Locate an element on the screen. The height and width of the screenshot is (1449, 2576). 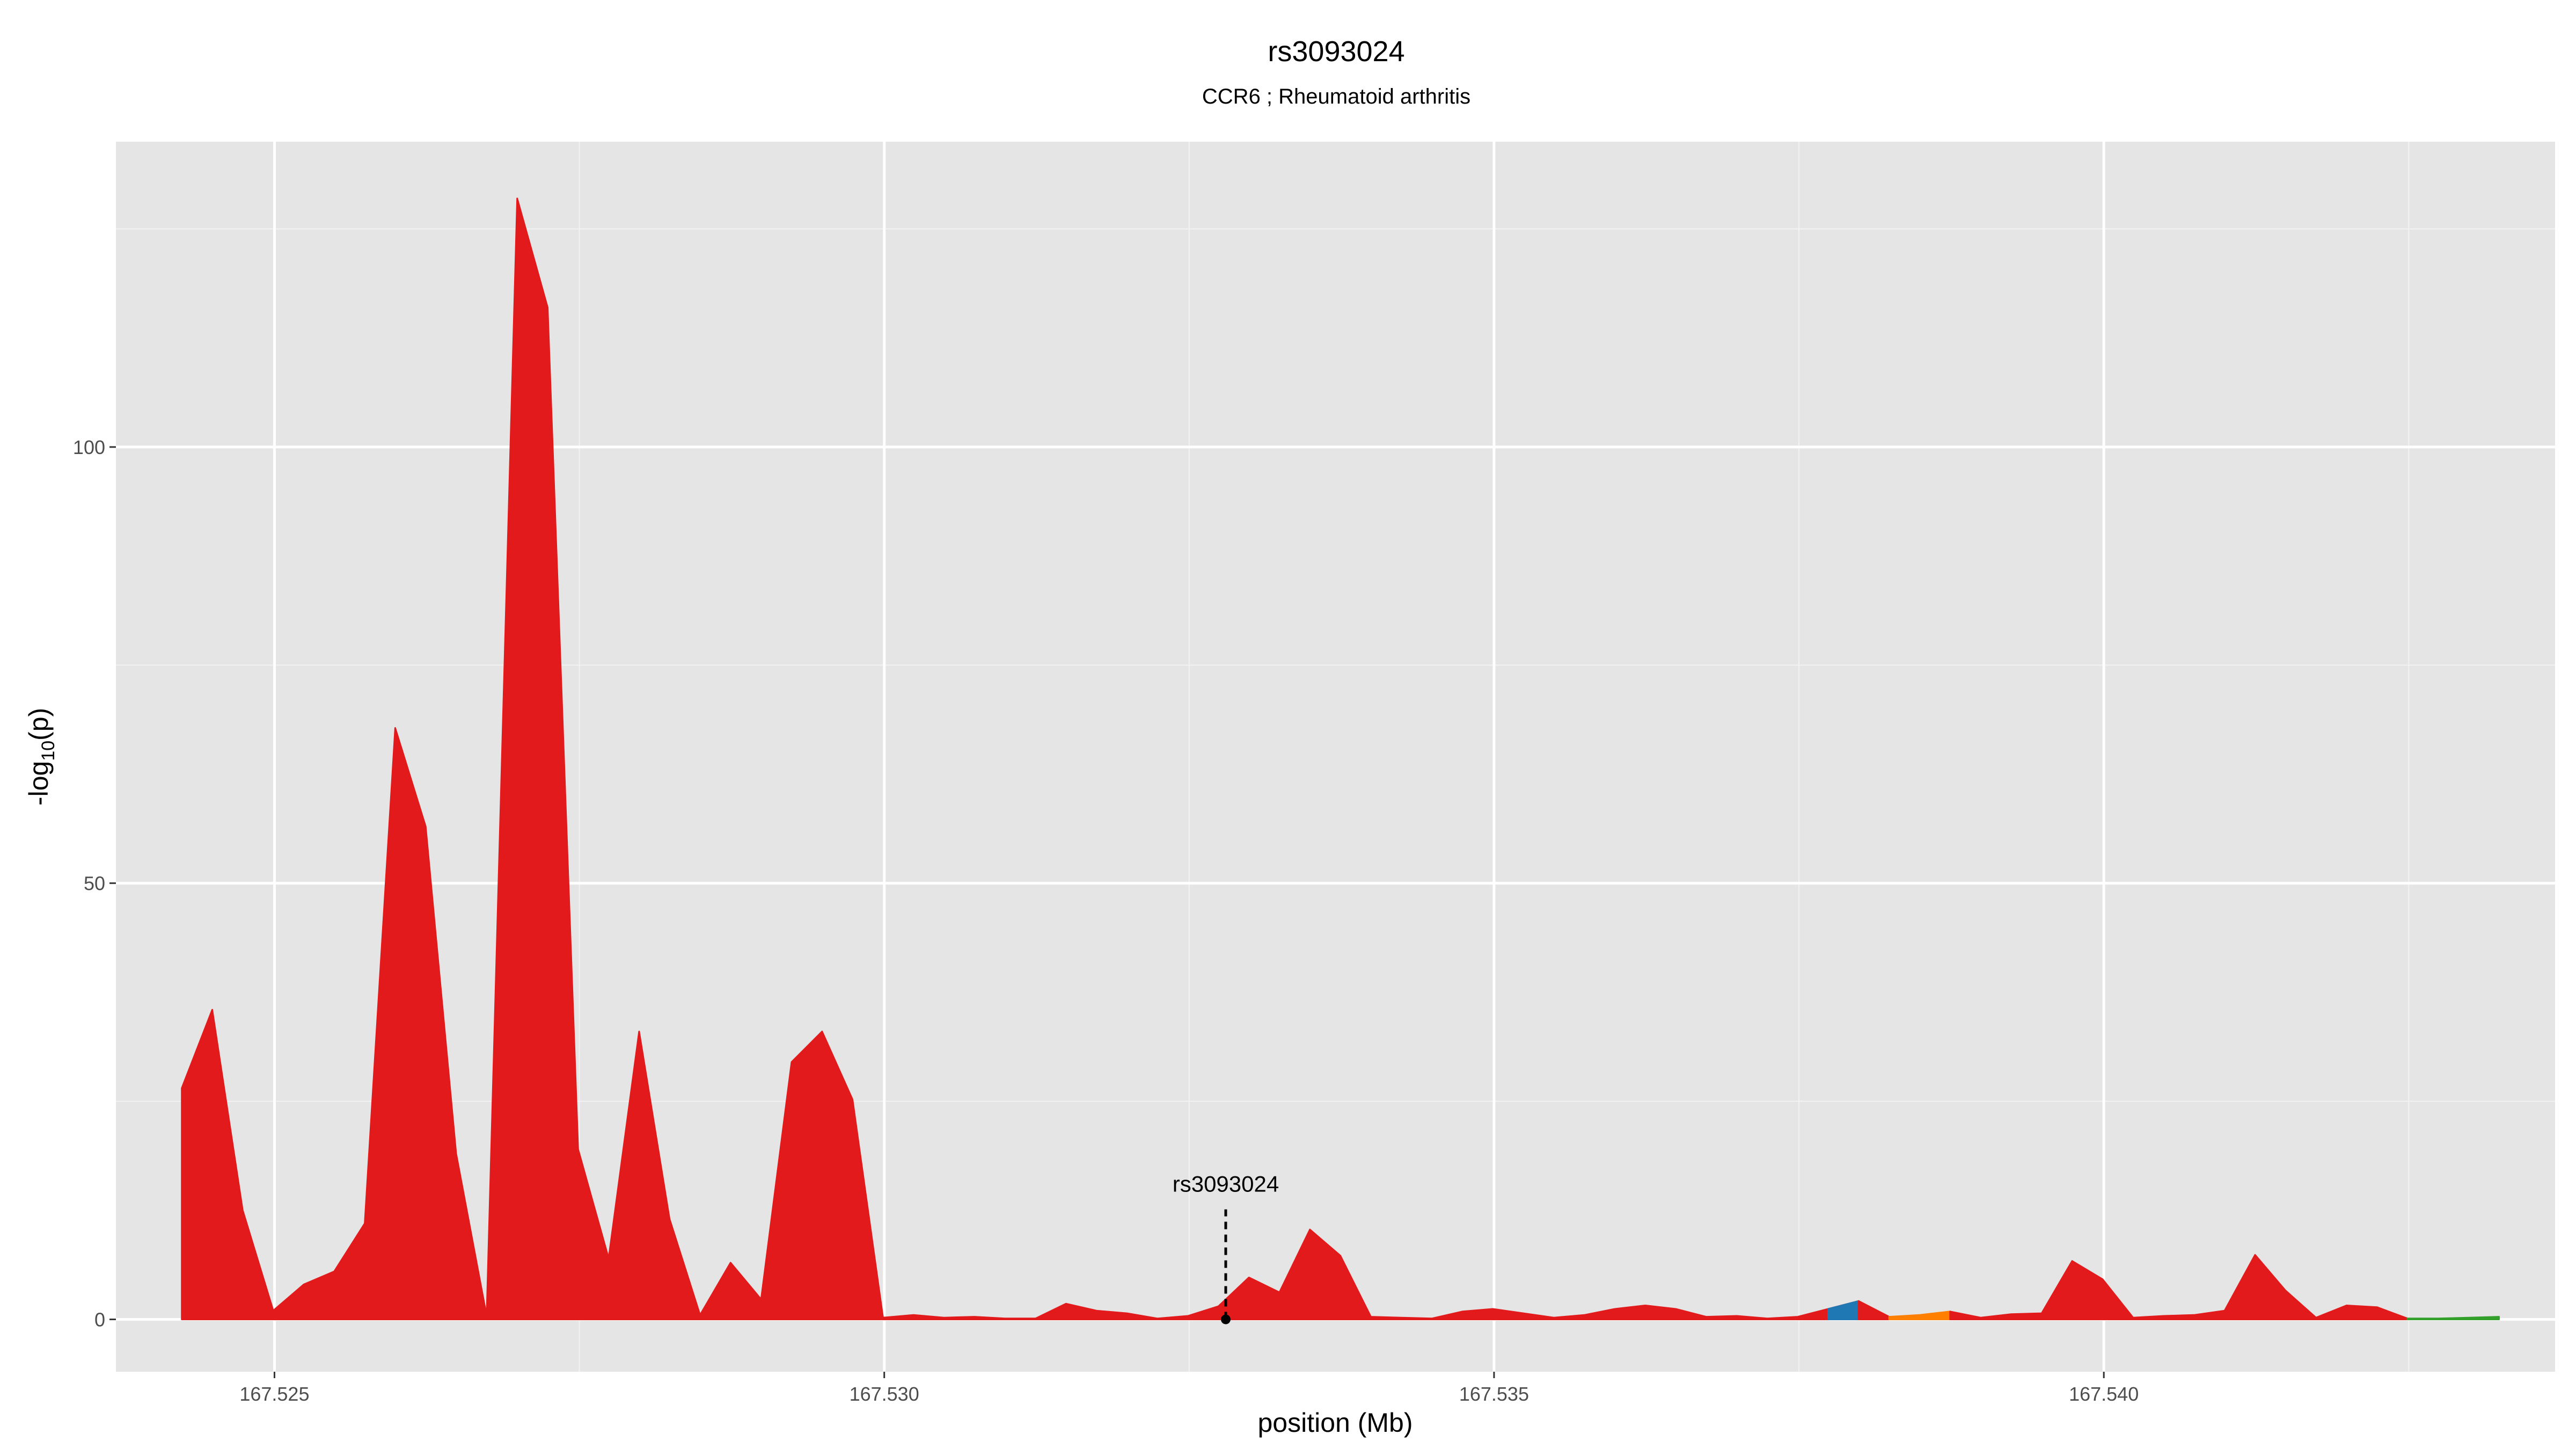
chart-title: rs3093024 is located at coordinates (1336, 51).